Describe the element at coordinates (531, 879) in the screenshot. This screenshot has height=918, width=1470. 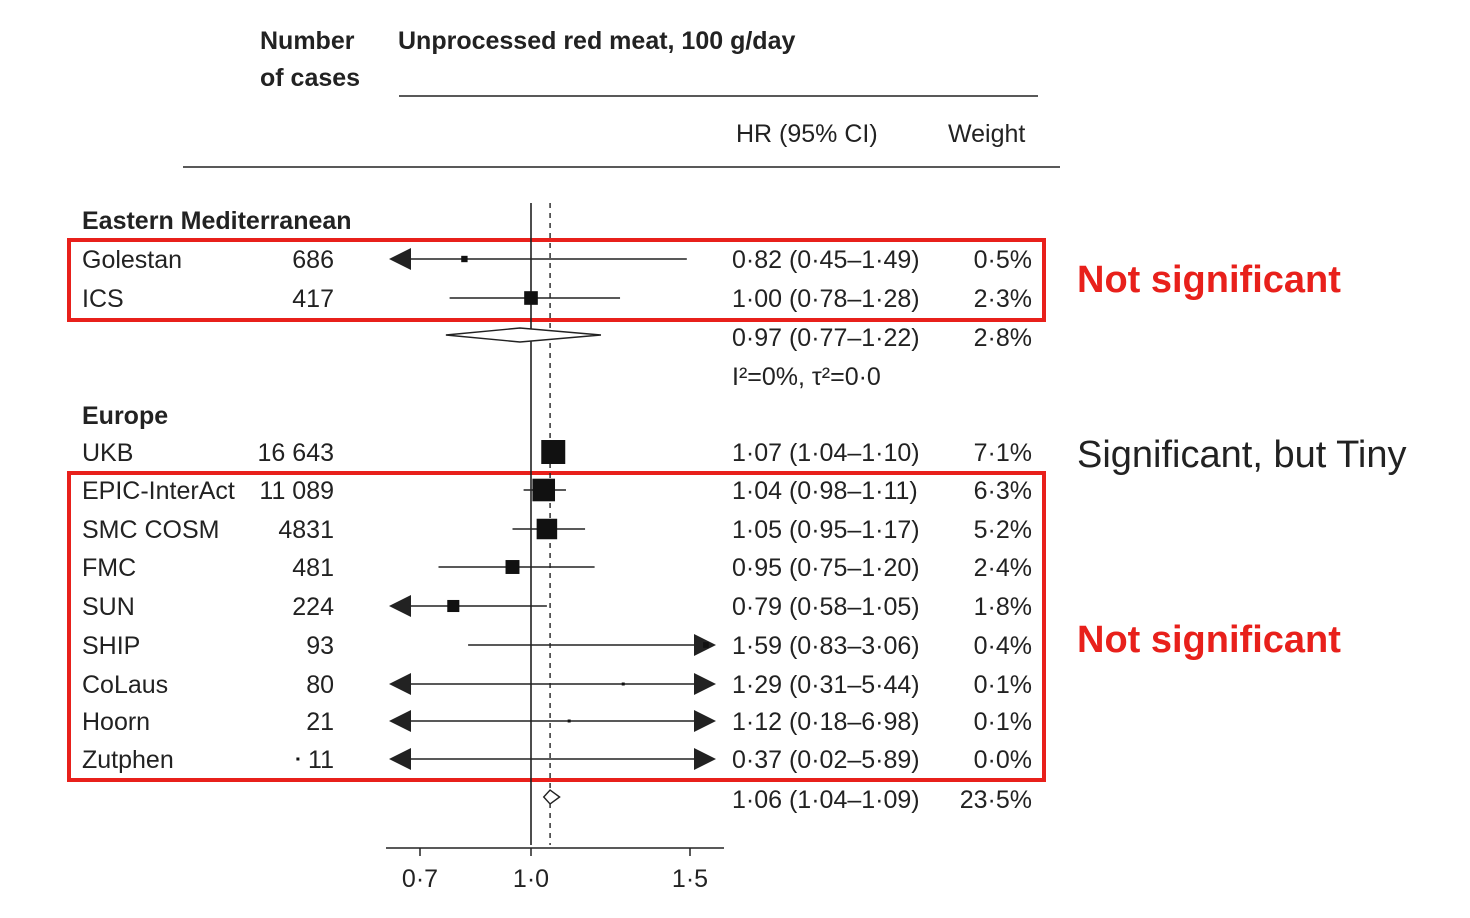
I see `x-tick-label-1: 1·0` at that location.